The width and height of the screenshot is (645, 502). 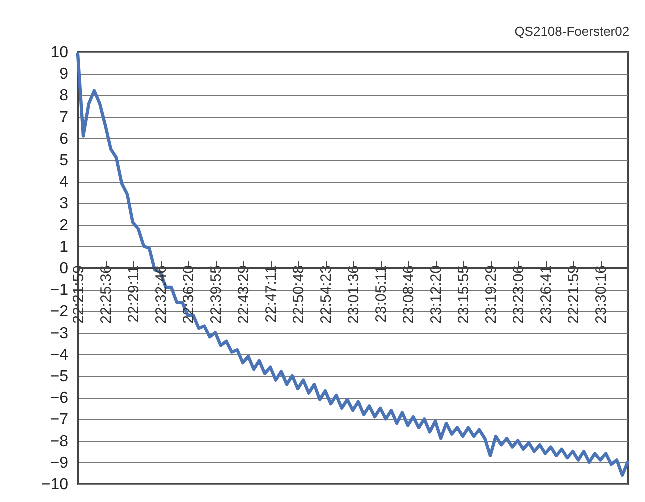 I want to click on chart-title: QS2108-Foerster02, so click(x=572, y=31).